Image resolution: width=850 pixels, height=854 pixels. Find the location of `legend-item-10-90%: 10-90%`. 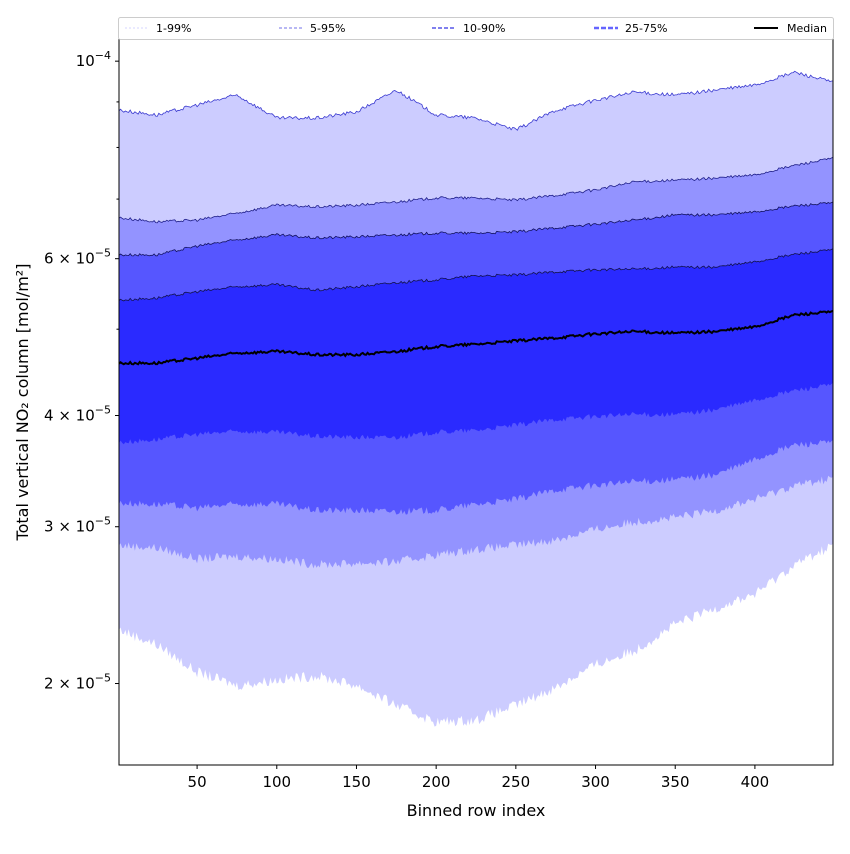

legend-item-10-90%: 10-90% is located at coordinates (468, 28).